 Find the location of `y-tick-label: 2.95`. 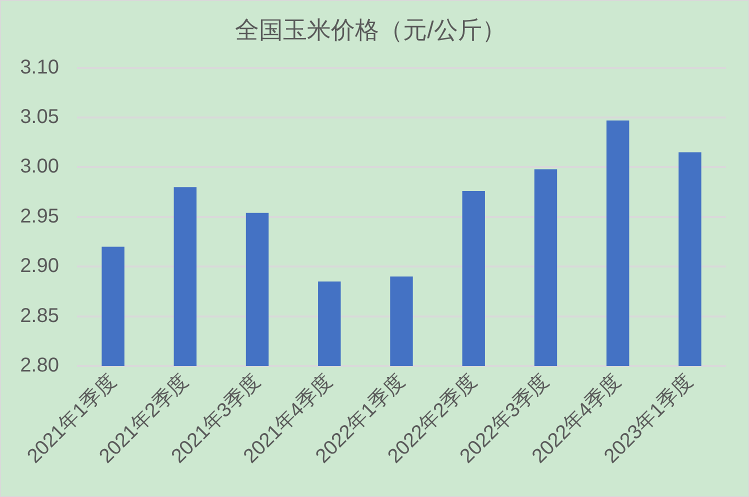

y-tick-label: 2.95 is located at coordinates (39, 216).